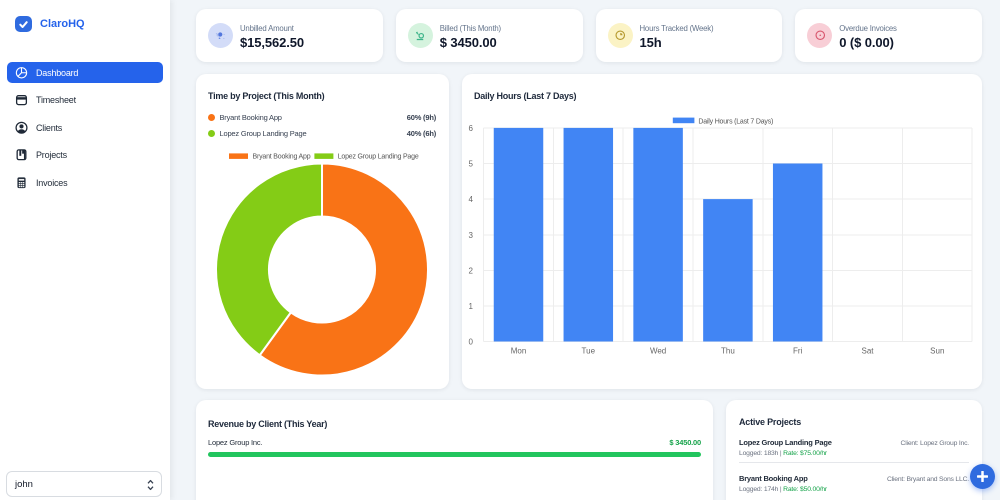  I want to click on svg-text: Thu, so click(728, 351).